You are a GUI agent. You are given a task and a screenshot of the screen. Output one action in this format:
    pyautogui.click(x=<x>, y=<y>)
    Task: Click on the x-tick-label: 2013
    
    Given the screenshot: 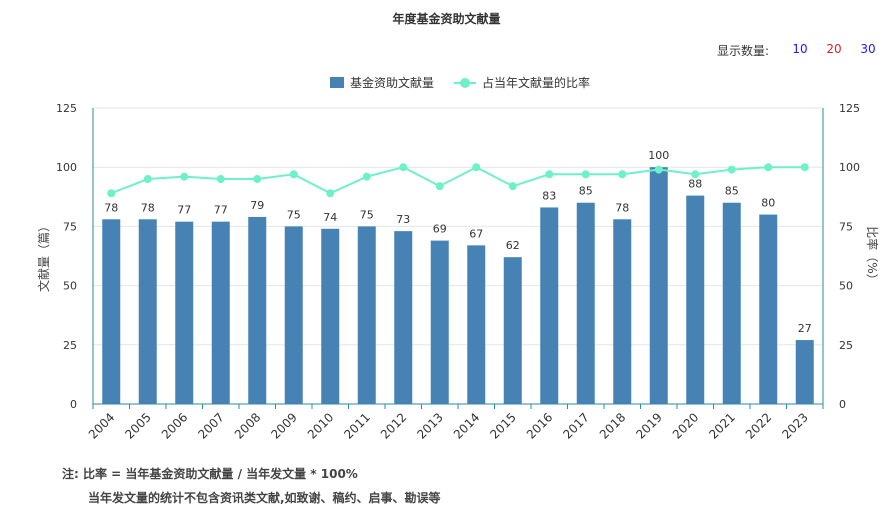 What is the action you would take?
    pyautogui.click(x=429, y=425)
    